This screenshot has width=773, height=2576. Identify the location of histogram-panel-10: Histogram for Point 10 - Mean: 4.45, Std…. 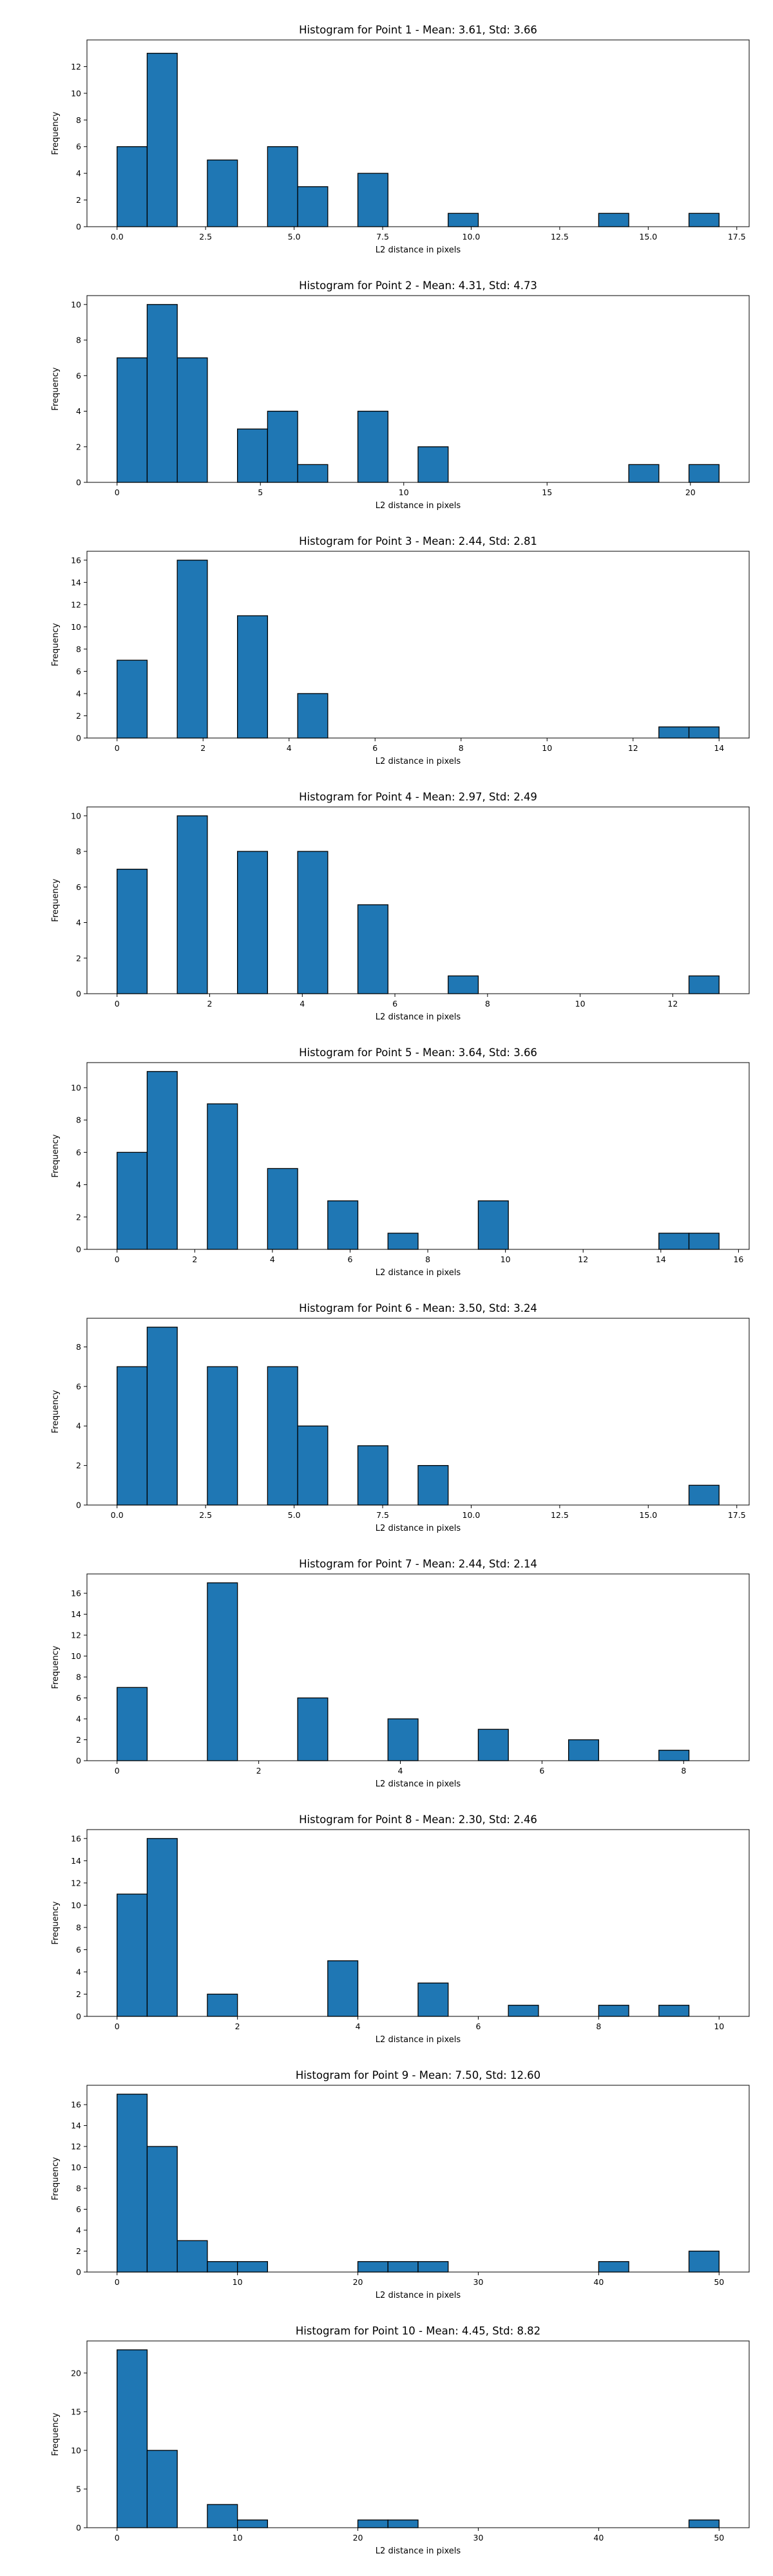
(400, 2440).